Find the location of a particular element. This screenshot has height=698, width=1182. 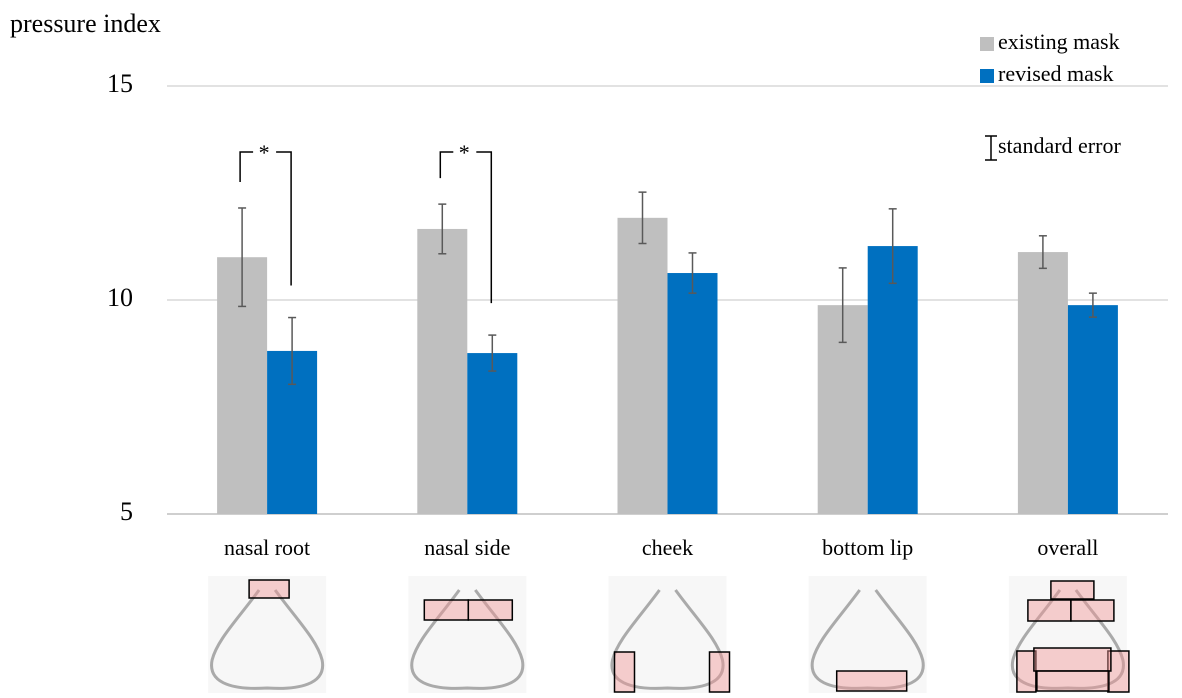

y-axis-label: pressure index is located at coordinates (85, 23).